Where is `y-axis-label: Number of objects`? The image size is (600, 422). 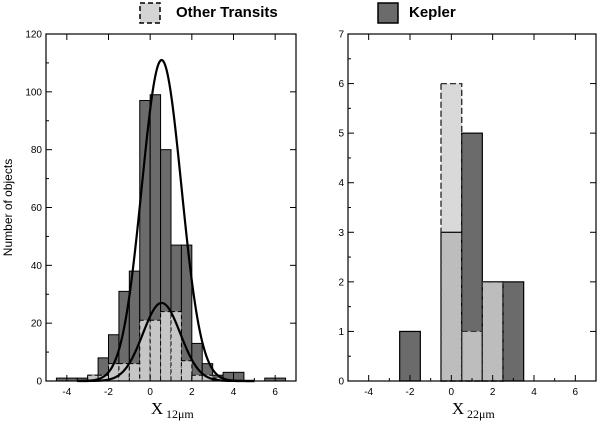
y-axis-label: Number of objects is located at coordinates (8, 207).